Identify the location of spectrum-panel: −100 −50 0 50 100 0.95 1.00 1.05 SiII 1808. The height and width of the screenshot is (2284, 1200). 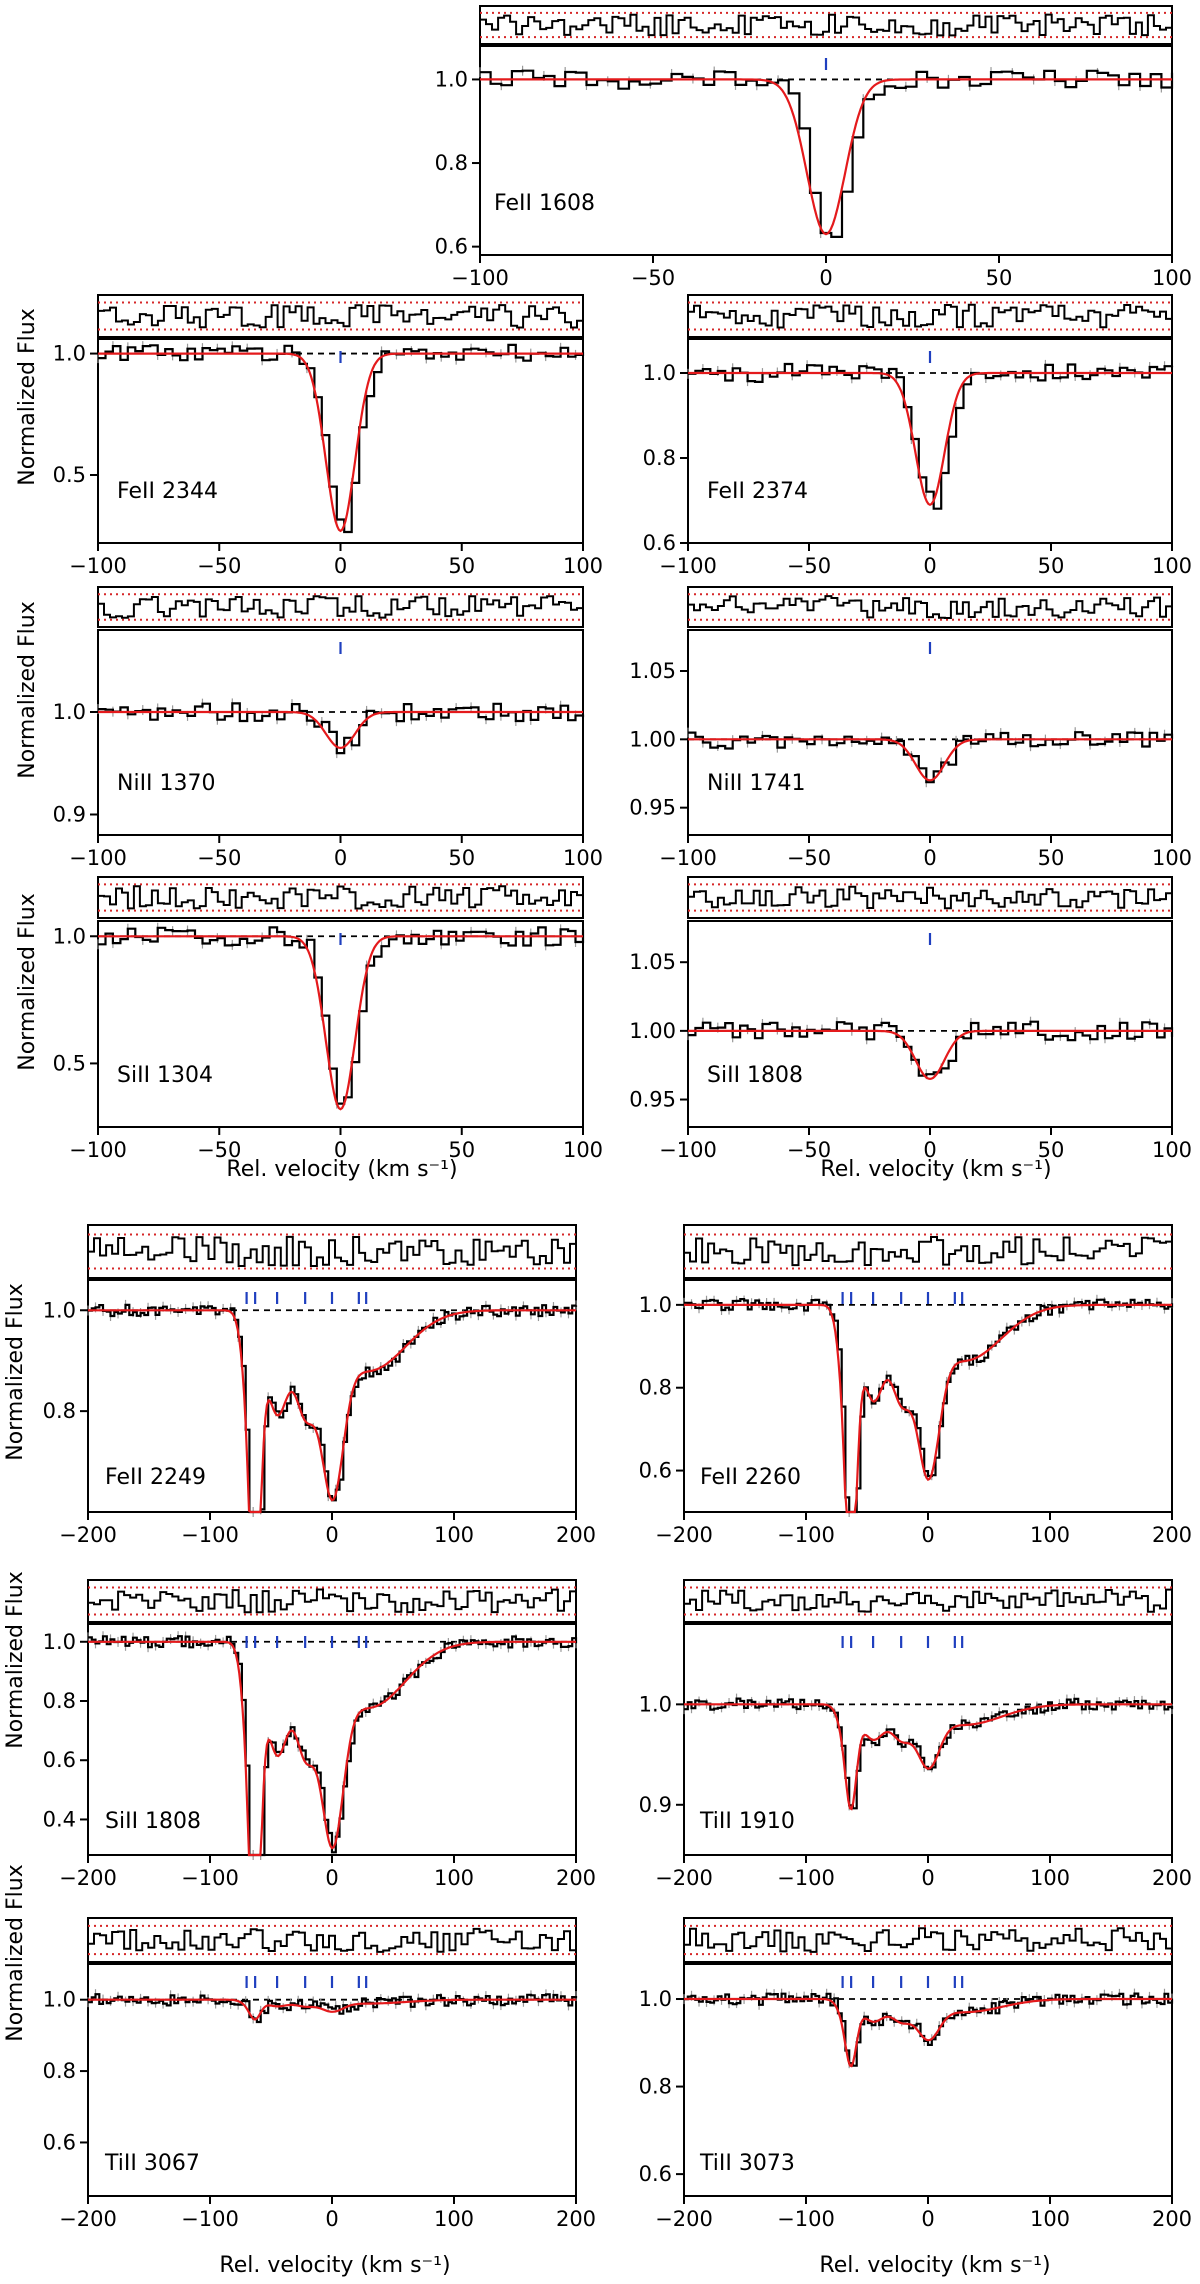
(910, 1019).